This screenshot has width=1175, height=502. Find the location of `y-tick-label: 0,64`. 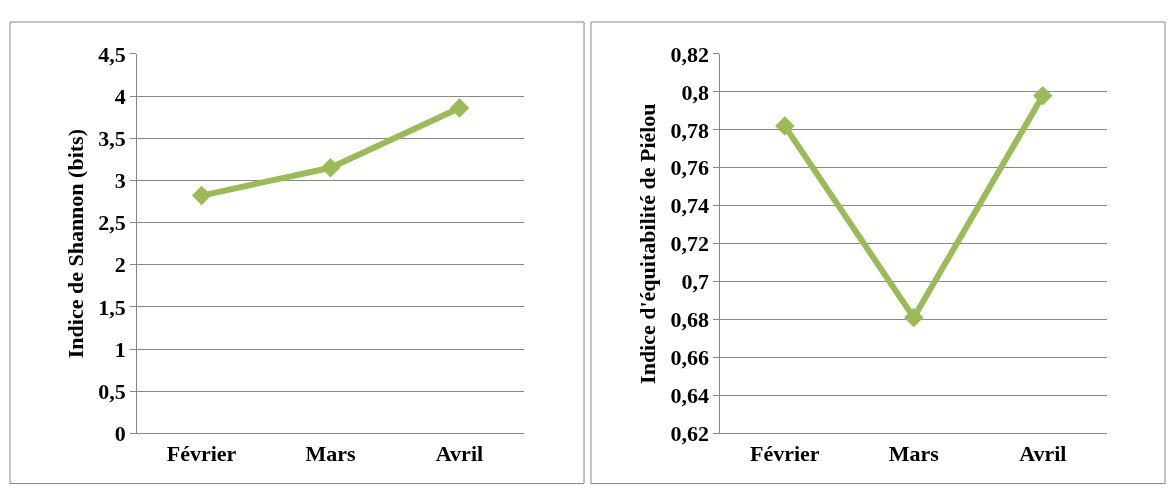

y-tick-label: 0,64 is located at coordinates (689, 396).